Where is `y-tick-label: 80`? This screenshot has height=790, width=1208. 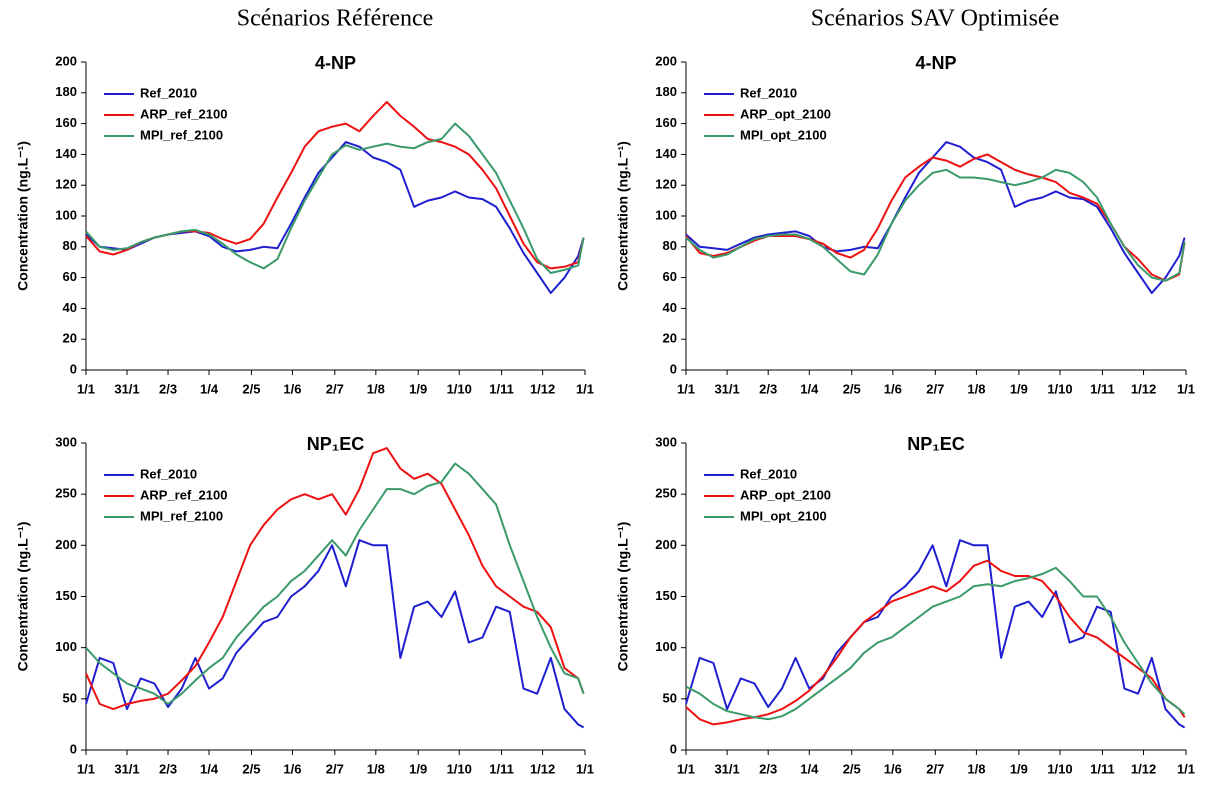 y-tick-label: 80 is located at coordinates (70, 245).